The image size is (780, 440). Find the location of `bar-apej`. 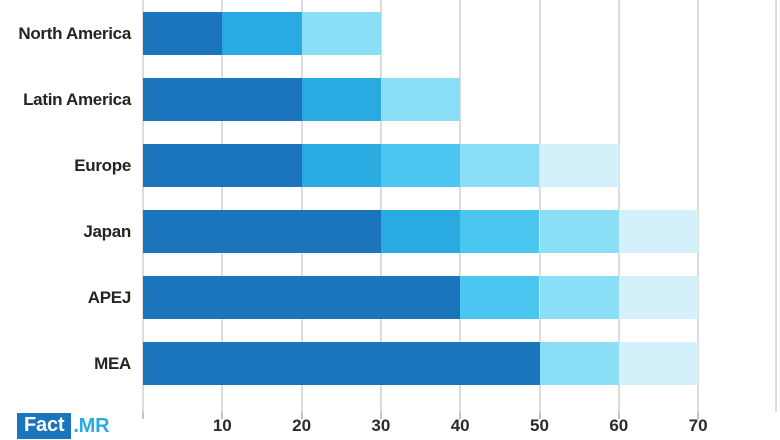

bar-apej is located at coordinates (460, 297).